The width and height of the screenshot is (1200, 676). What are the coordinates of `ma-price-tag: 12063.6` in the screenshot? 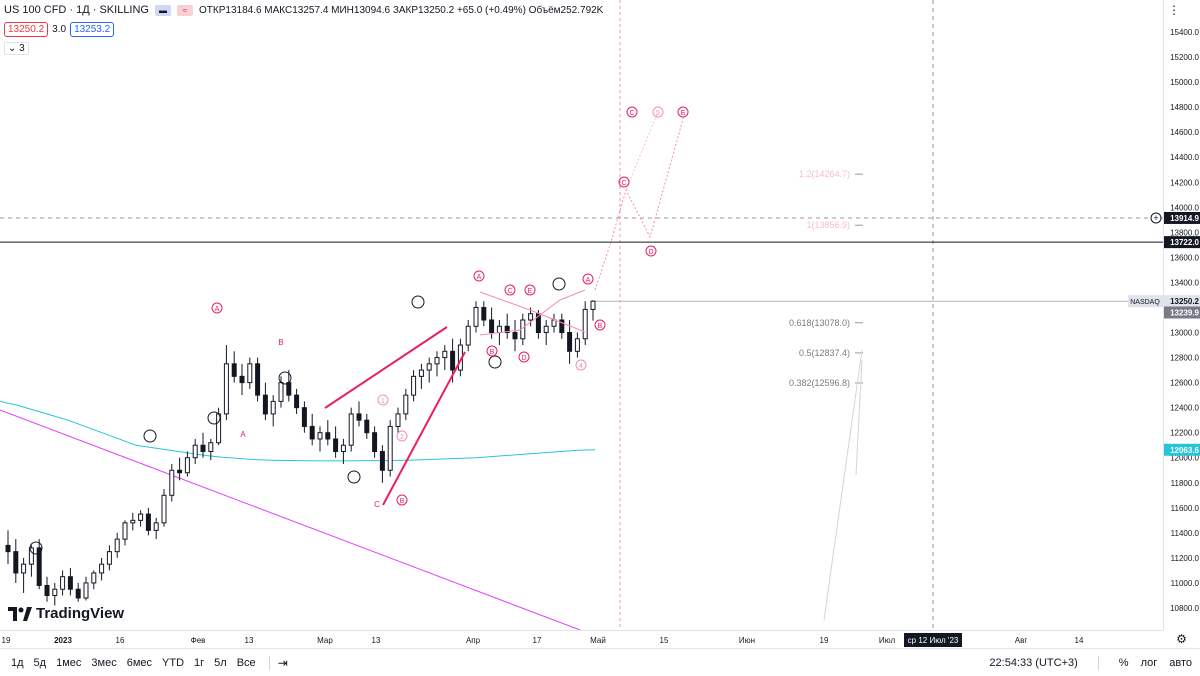 It's located at (1182, 449).